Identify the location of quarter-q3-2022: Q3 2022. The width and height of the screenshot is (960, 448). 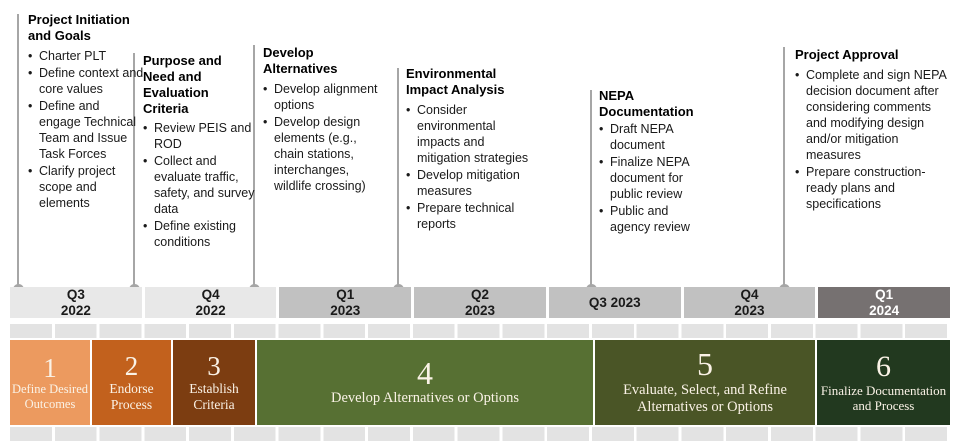
(76, 302).